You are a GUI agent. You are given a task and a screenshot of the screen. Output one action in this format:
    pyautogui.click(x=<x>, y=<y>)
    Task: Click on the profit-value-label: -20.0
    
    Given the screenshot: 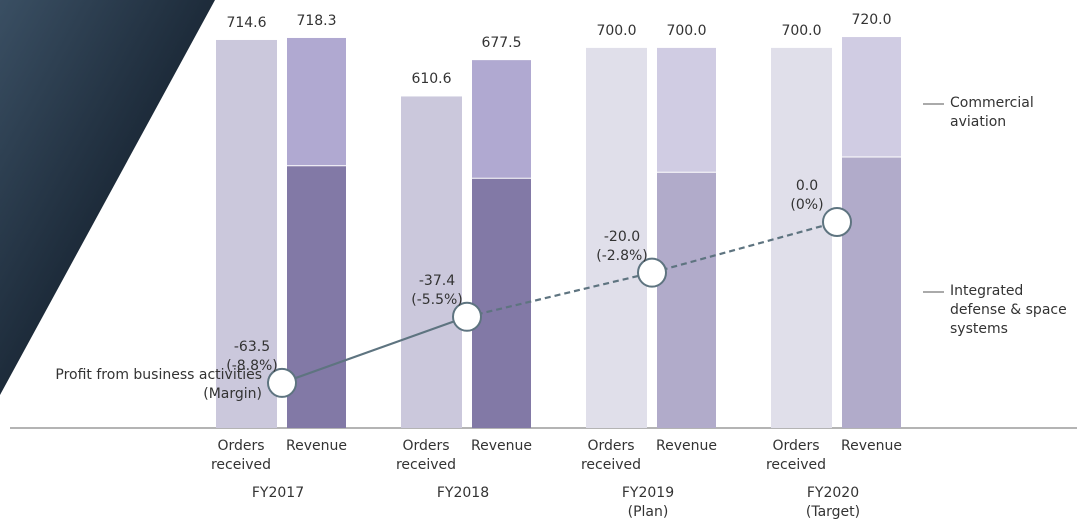 What is the action you would take?
    pyautogui.click(x=622, y=236)
    